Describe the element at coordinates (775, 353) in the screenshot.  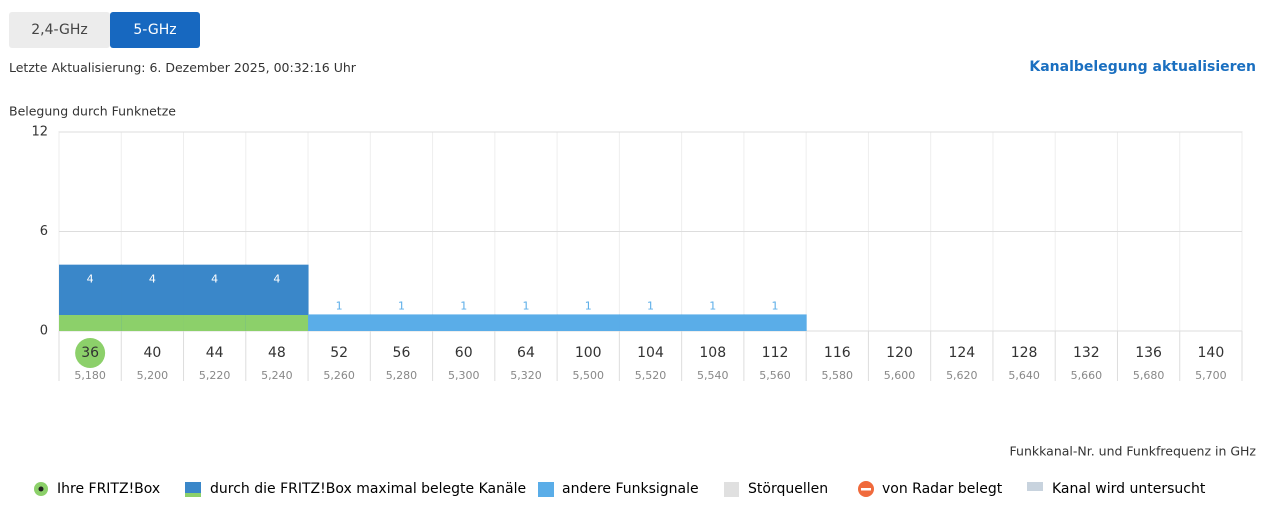
I see `x-tick-label: 112` at that location.